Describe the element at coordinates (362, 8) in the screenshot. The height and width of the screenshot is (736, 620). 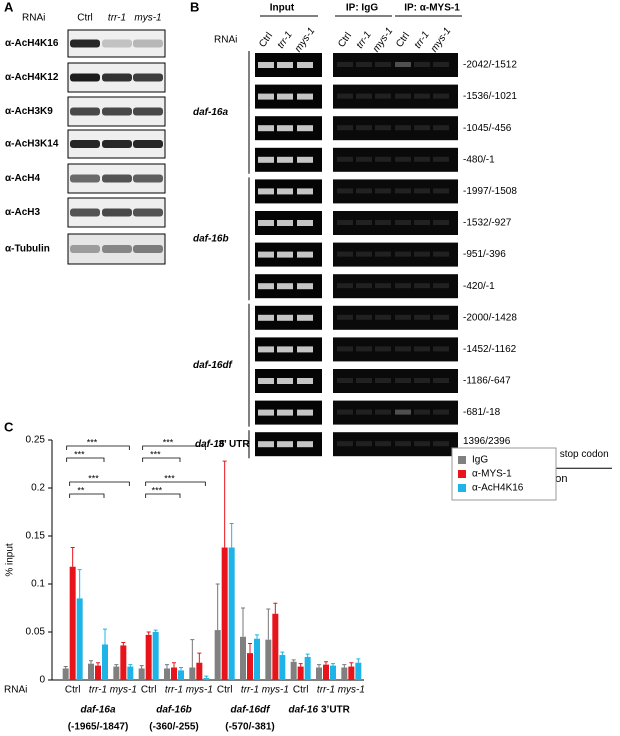
I see `column-header: IP: IgG` at that location.